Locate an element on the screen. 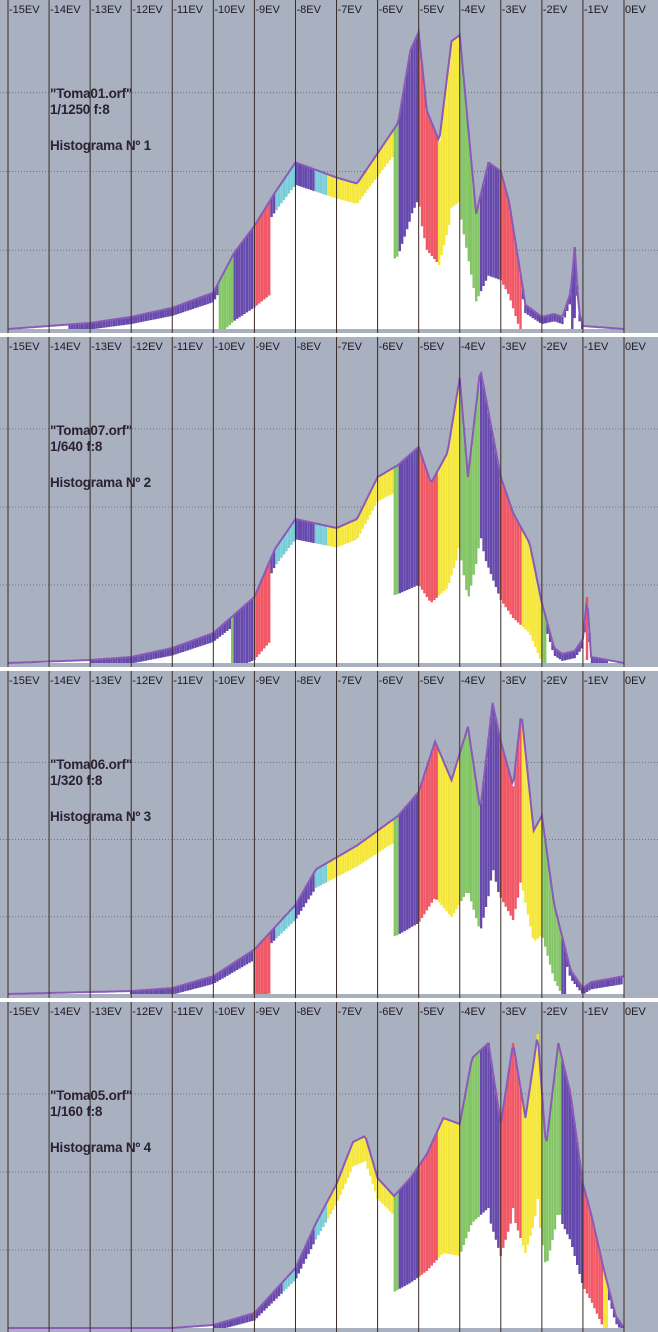 Image resolution: width=658 pixels, height=1332 pixels. exposure-settings: 1/320 f:8 is located at coordinates (76, 780).